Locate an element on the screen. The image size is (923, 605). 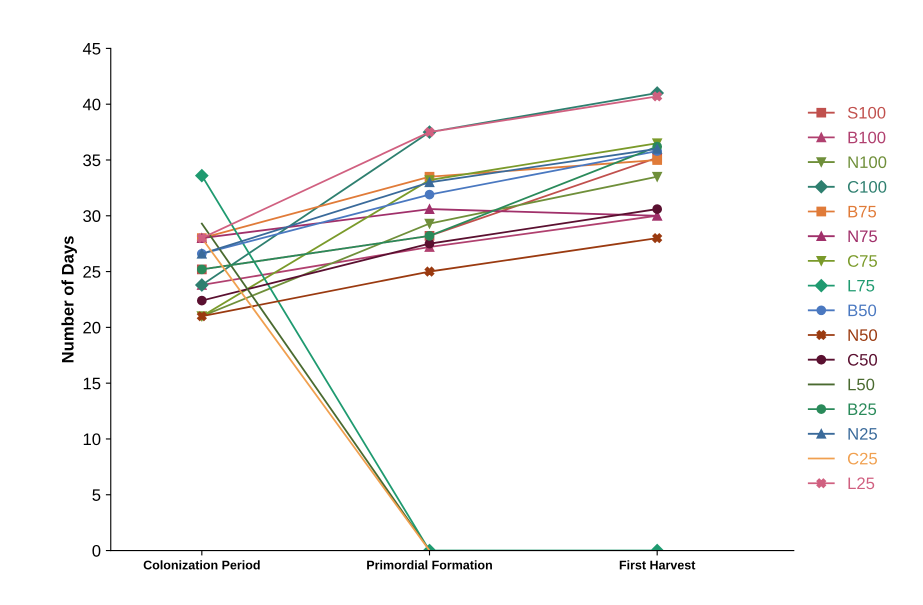
y-tick-label: 35 is located at coordinates (91, 160).